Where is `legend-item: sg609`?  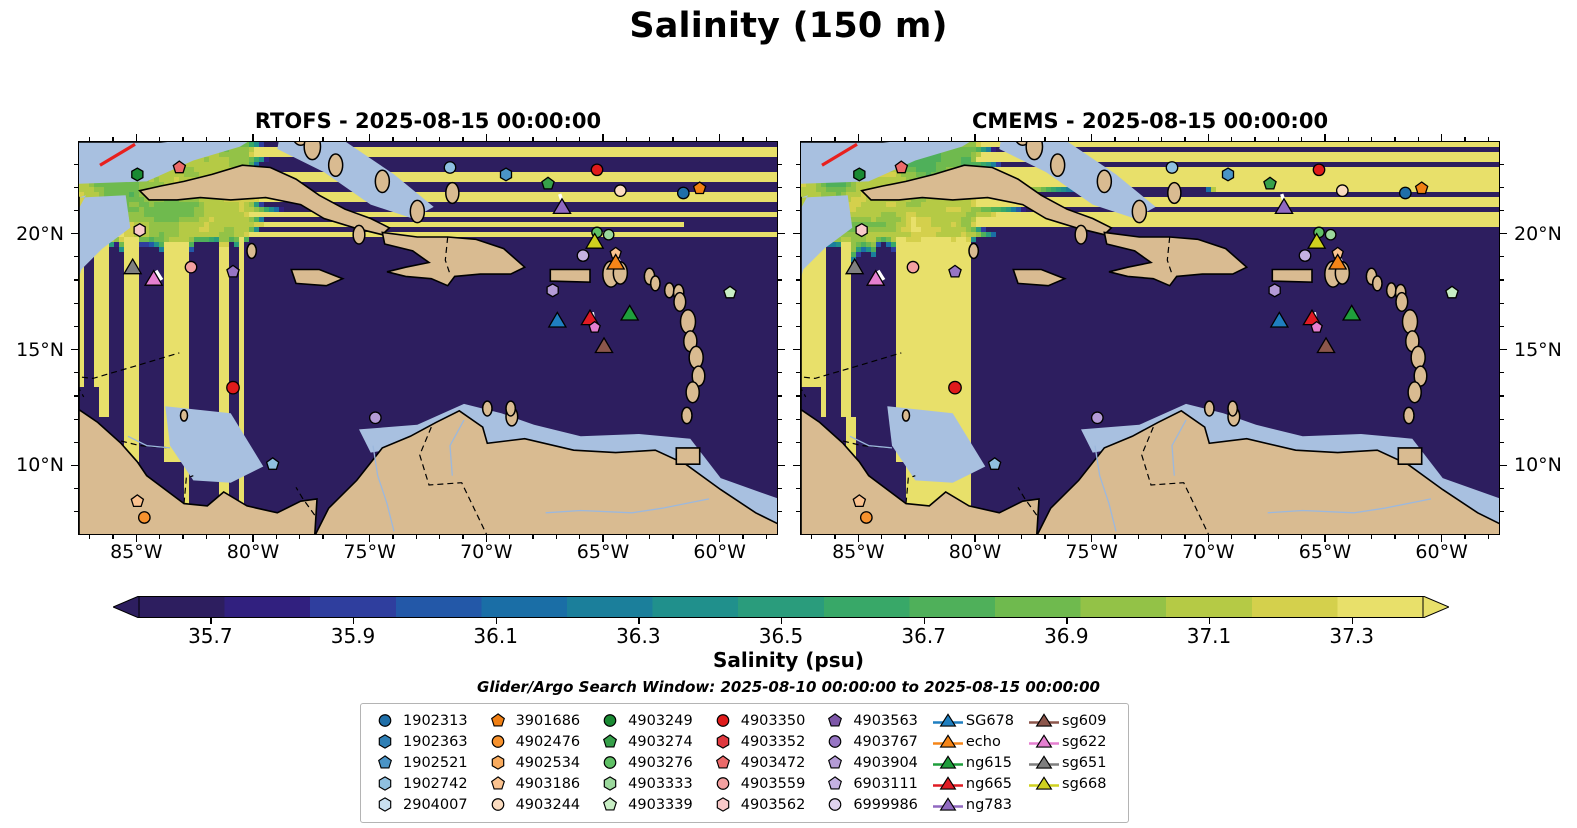
legend-item: sg609 is located at coordinates (1074, 720).